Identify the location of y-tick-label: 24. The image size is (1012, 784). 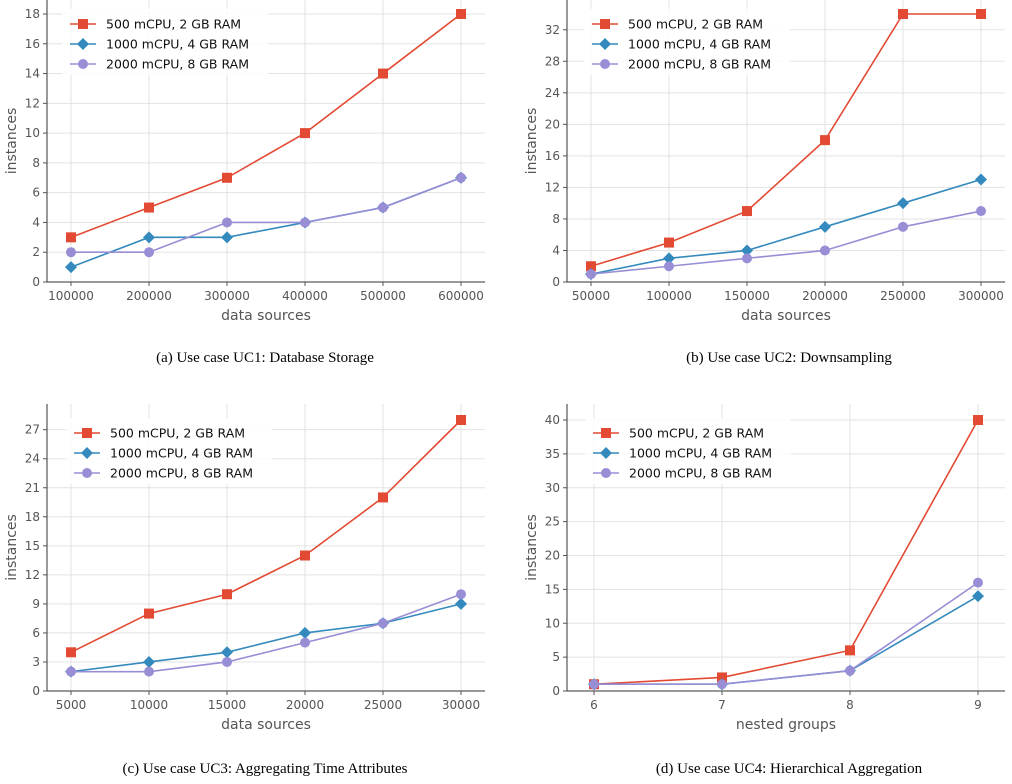
(32, 459).